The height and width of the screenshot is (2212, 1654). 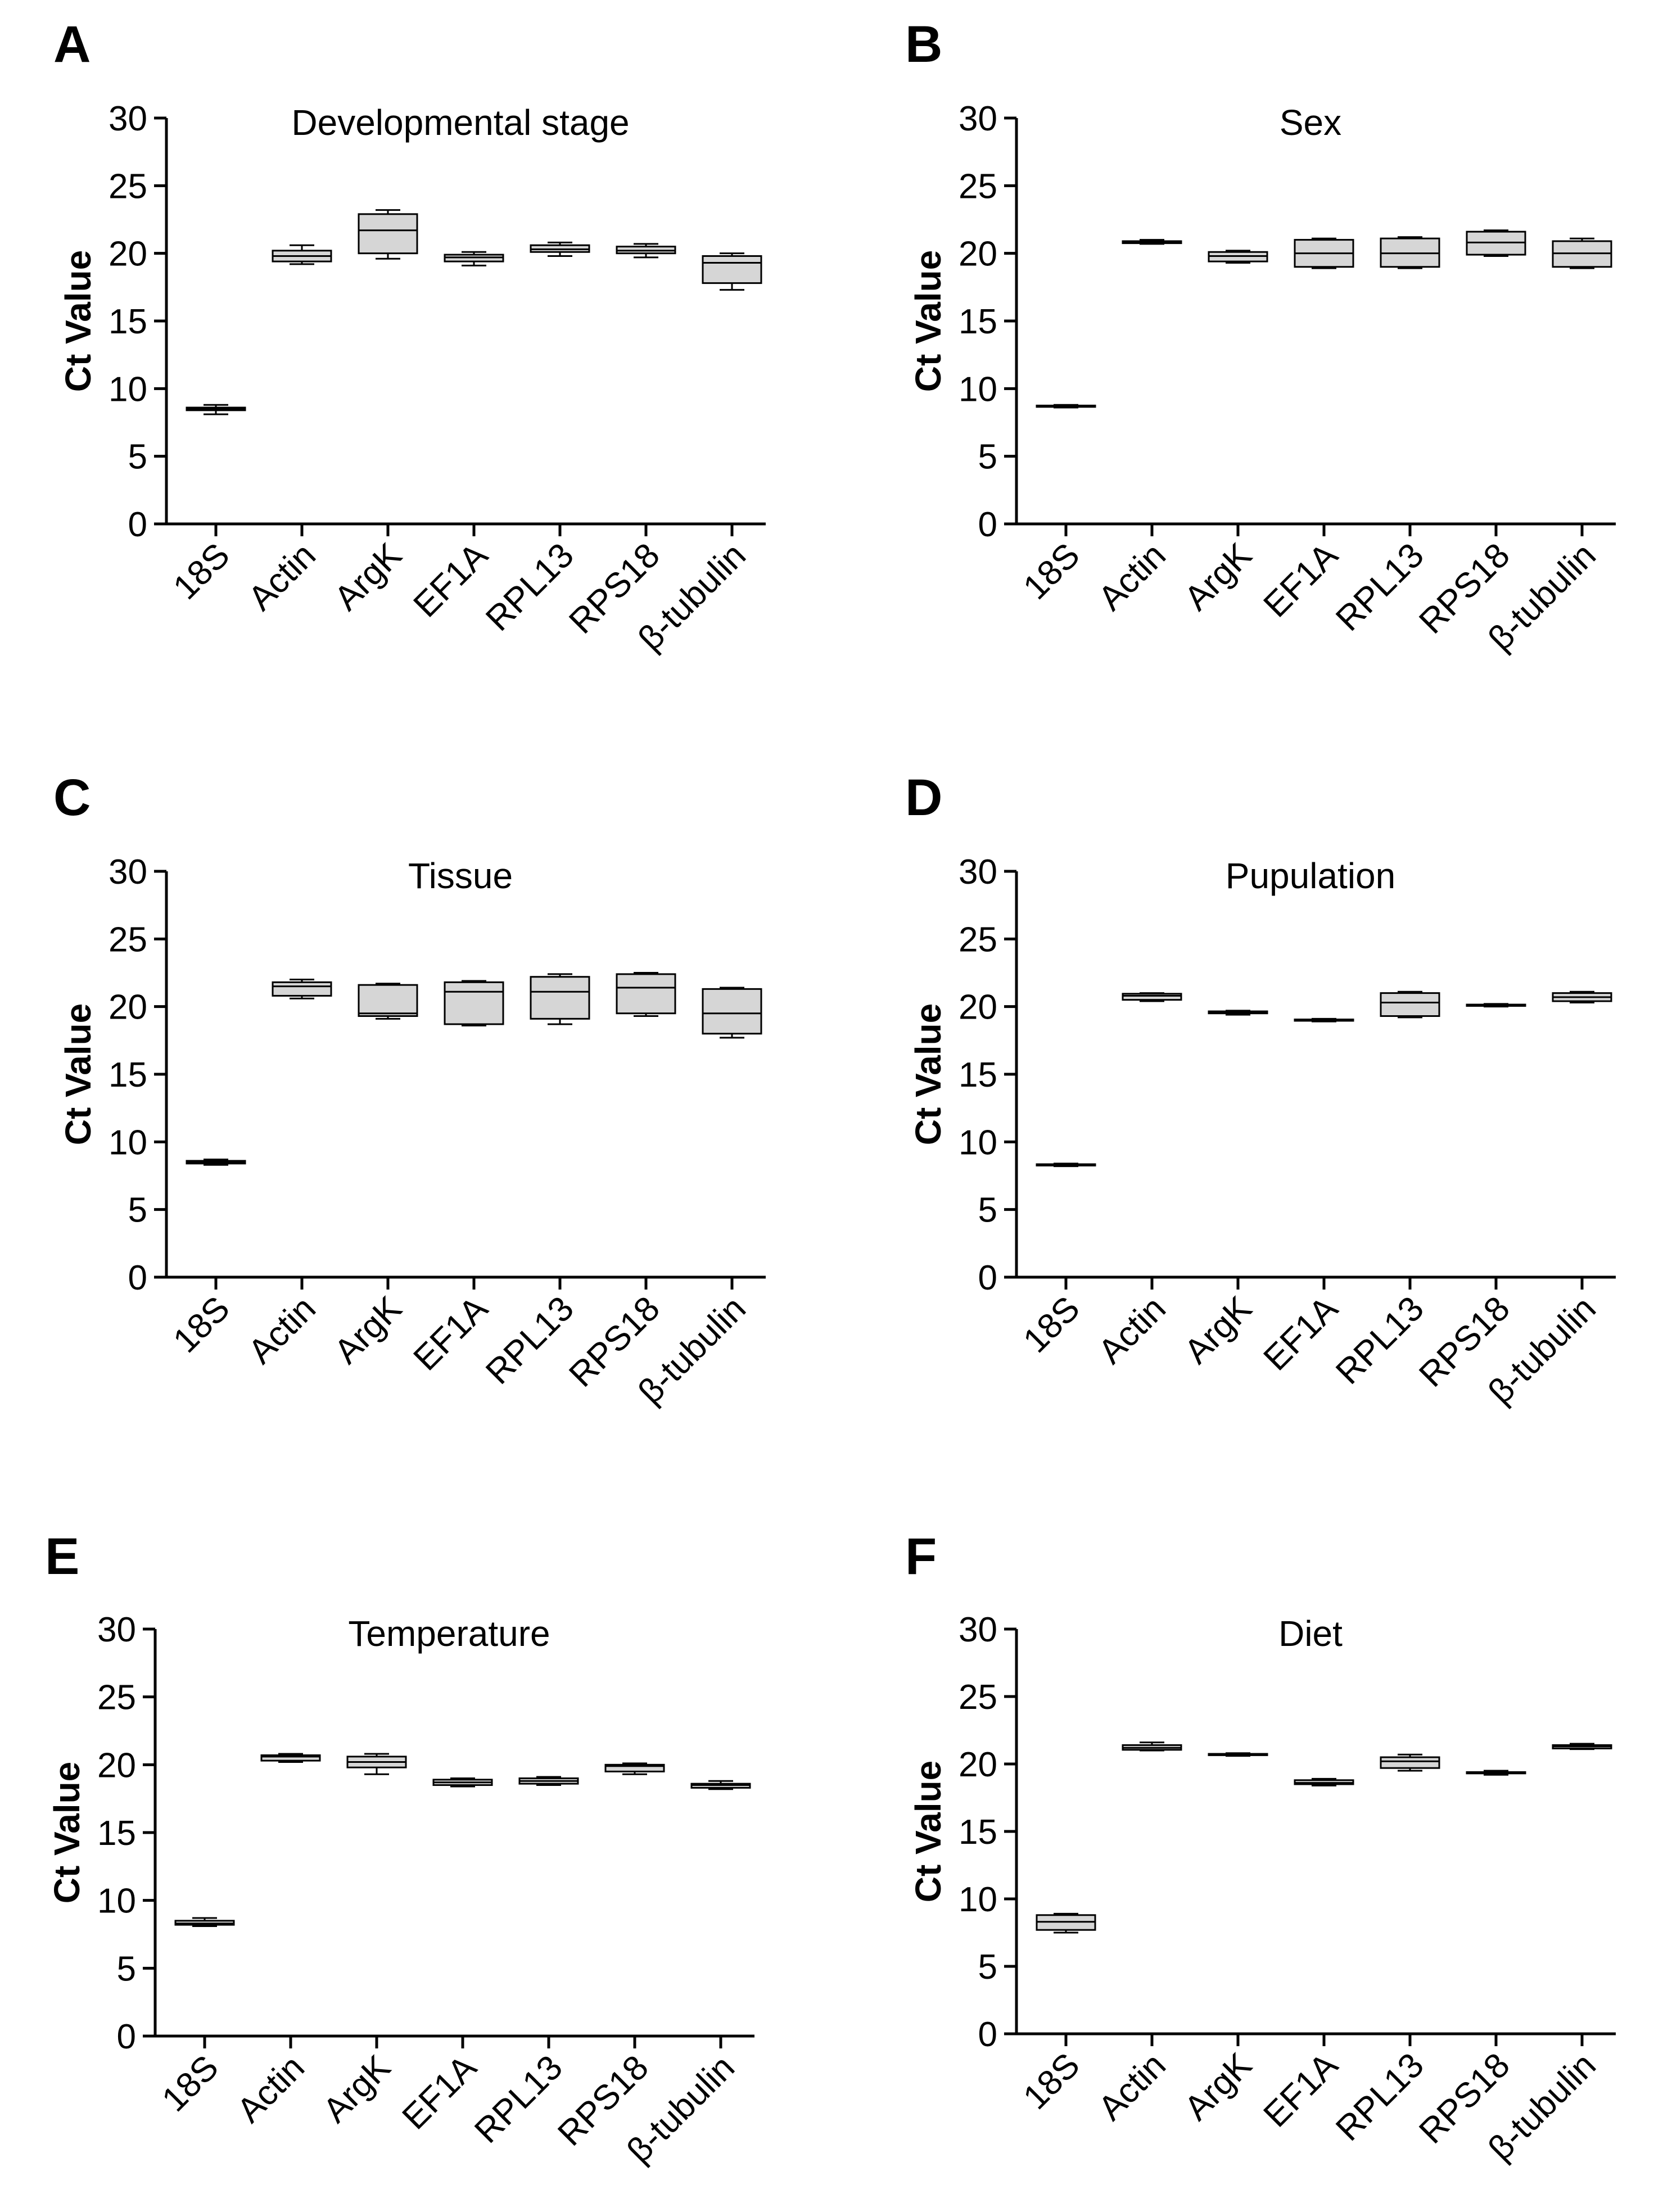 I want to click on chart-title: Diet, so click(x=1310, y=1633).